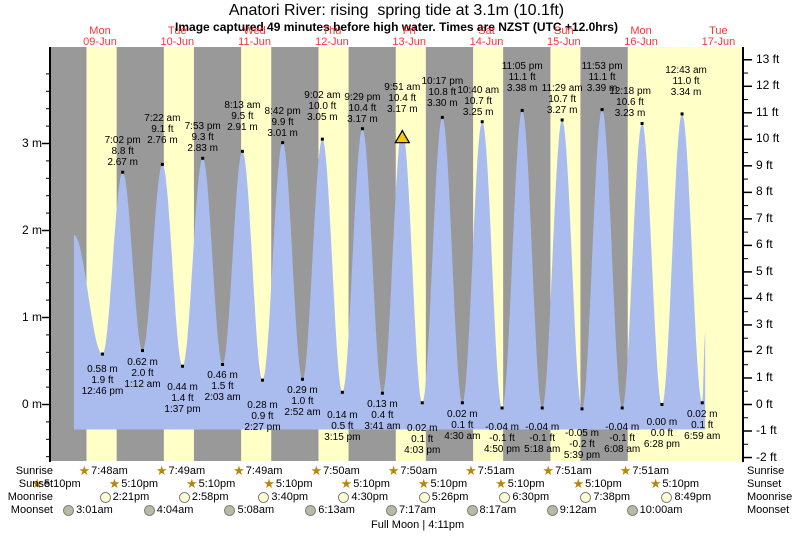 This screenshot has width=793, height=538. What do you see at coordinates (31, 510) in the screenshot?
I see `moonset-row-label: Moonset` at bounding box center [31, 510].